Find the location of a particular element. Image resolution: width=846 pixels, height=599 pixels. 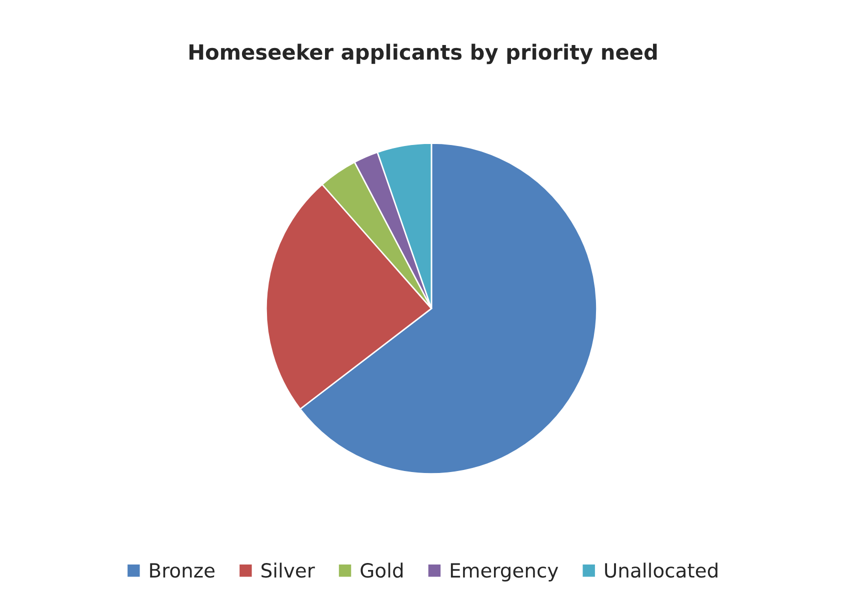

legend-label: Gold is located at coordinates (381, 570).